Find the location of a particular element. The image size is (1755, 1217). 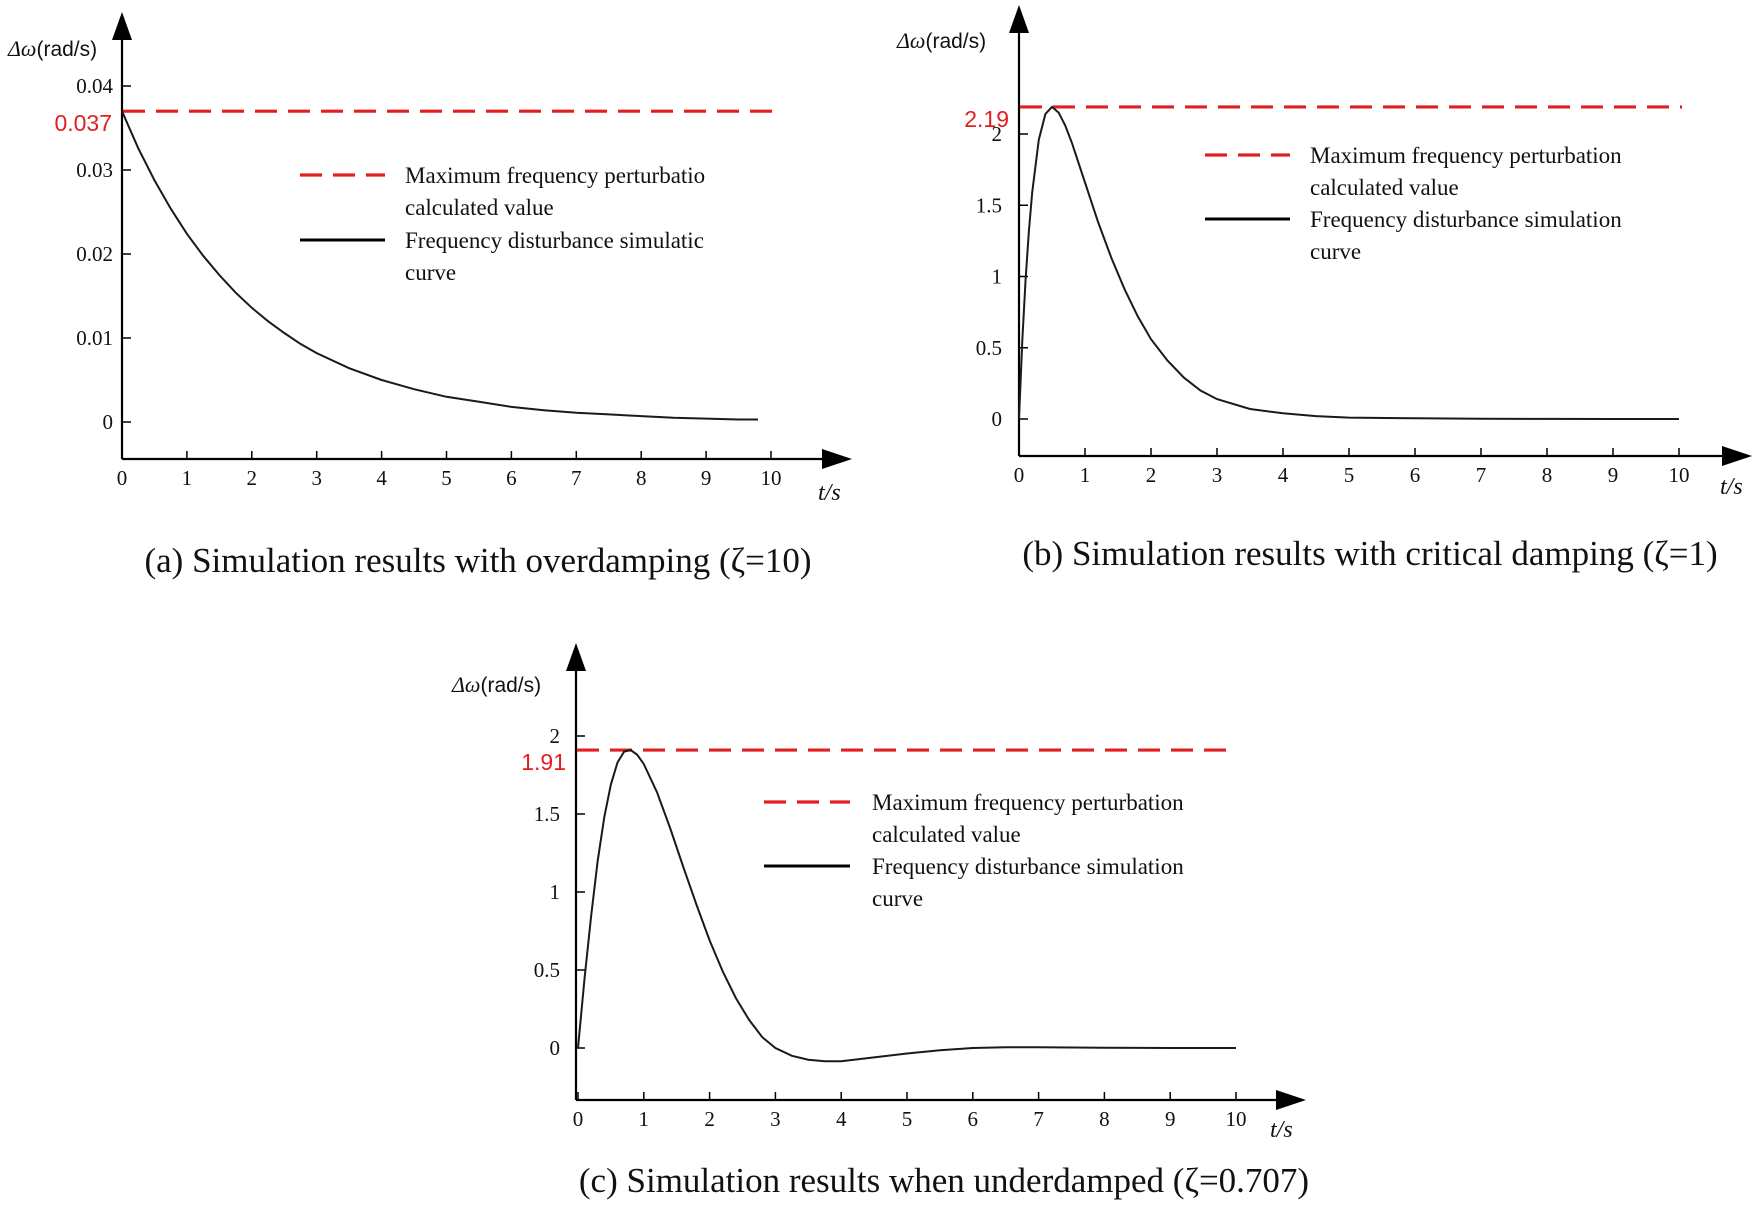

reference-label: 0.037 is located at coordinates (83, 123).